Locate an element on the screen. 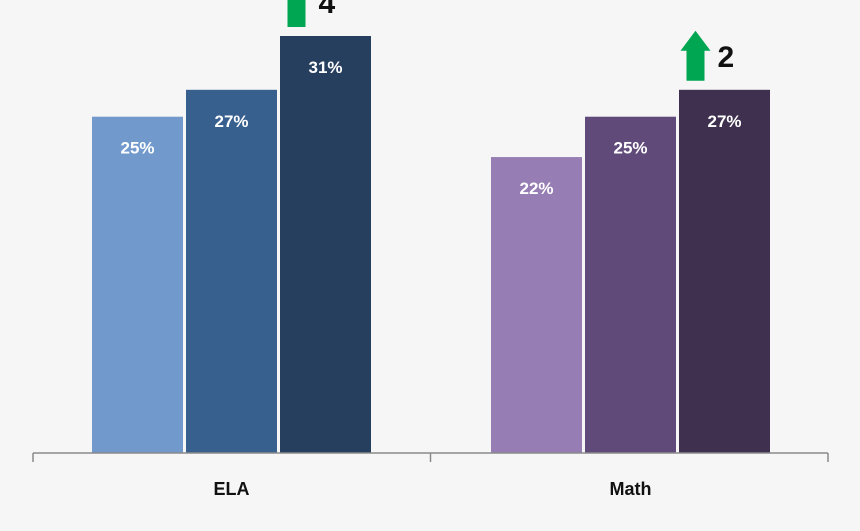 Image resolution: width=860 pixels, height=531 pixels. data-label-math-2: 25% is located at coordinates (630, 148).